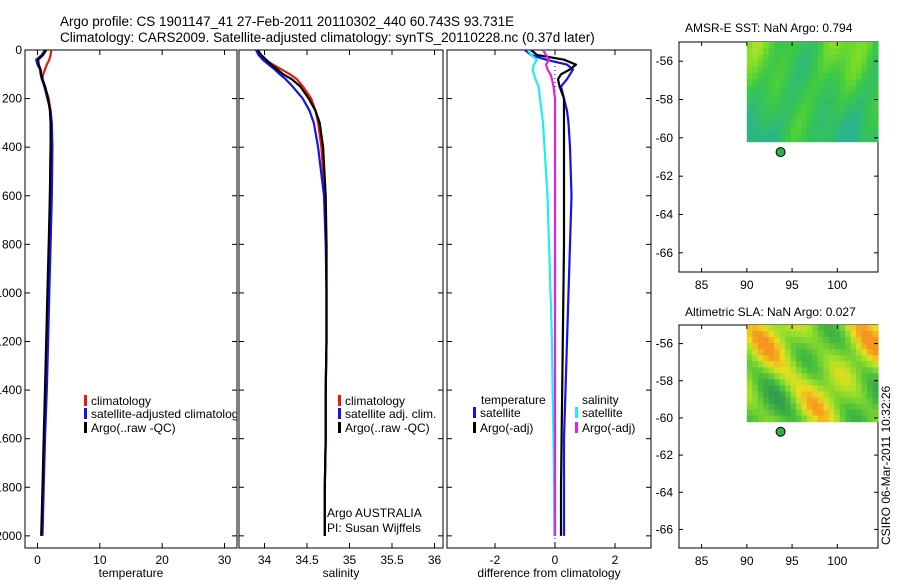  Describe the element at coordinates (11, 390) in the screenshot. I see `y-tick-label: 1400` at that location.